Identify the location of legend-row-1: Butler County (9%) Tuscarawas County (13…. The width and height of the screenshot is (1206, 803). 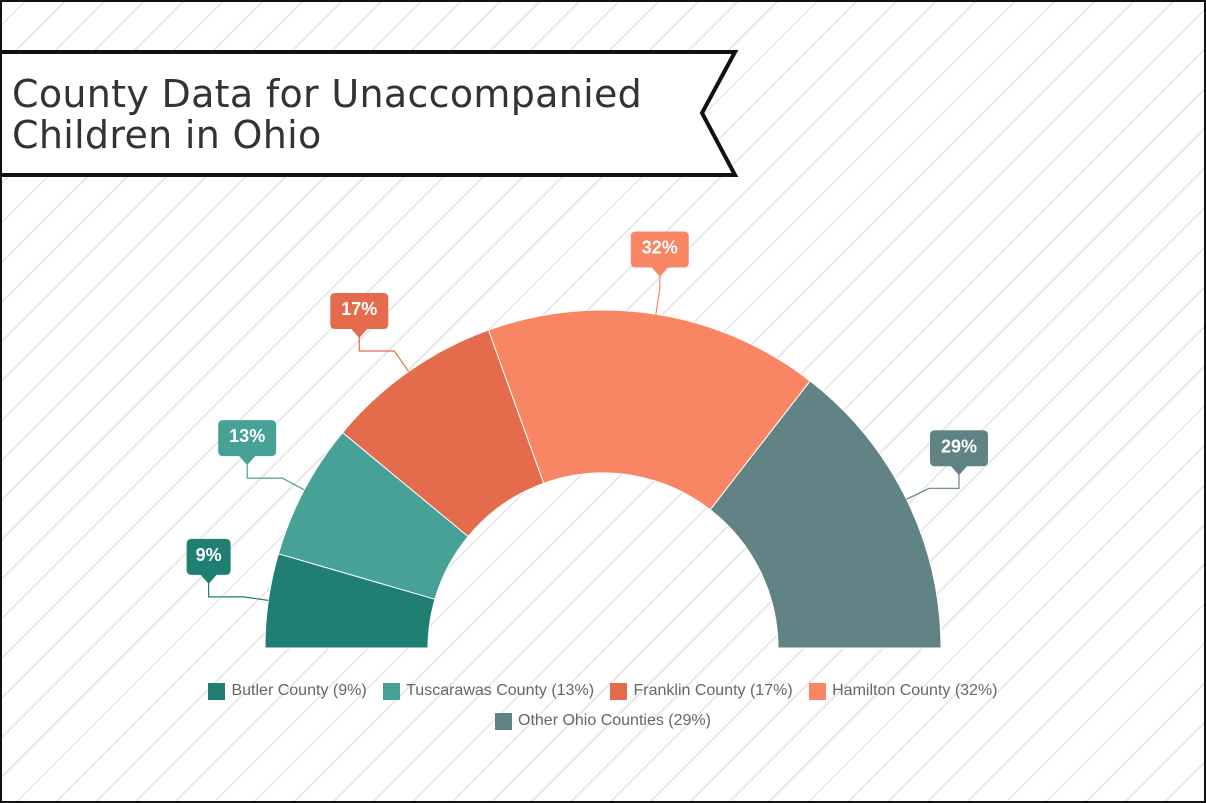
(603, 693).